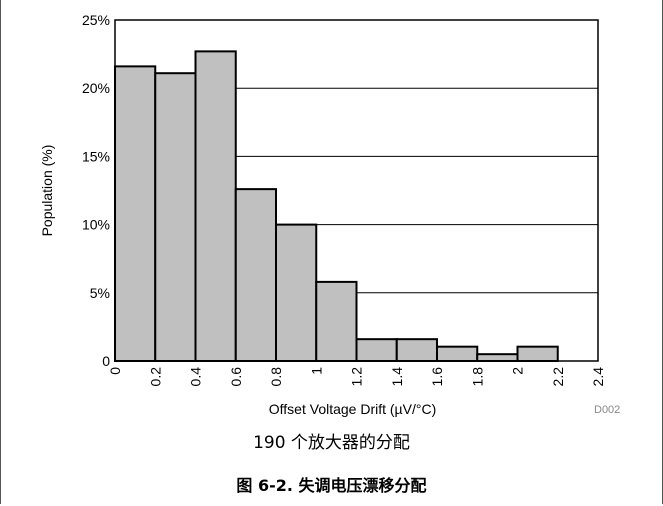 This screenshot has width=663, height=506. What do you see at coordinates (100, 293) in the screenshot?
I see `y-tick-label: 5%` at bounding box center [100, 293].